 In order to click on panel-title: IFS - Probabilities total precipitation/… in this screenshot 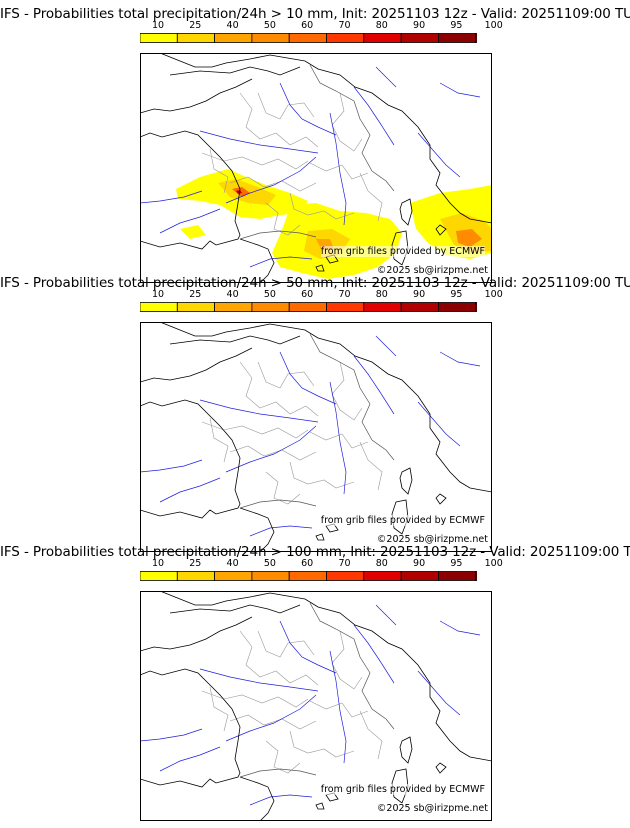, I will do `click(315, 552)`.